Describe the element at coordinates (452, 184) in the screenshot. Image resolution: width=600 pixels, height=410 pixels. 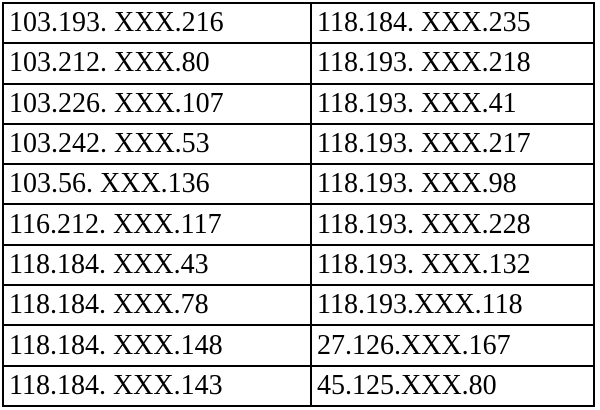
I see `ip-cell-right: 118.193. XXX.98` at that location.